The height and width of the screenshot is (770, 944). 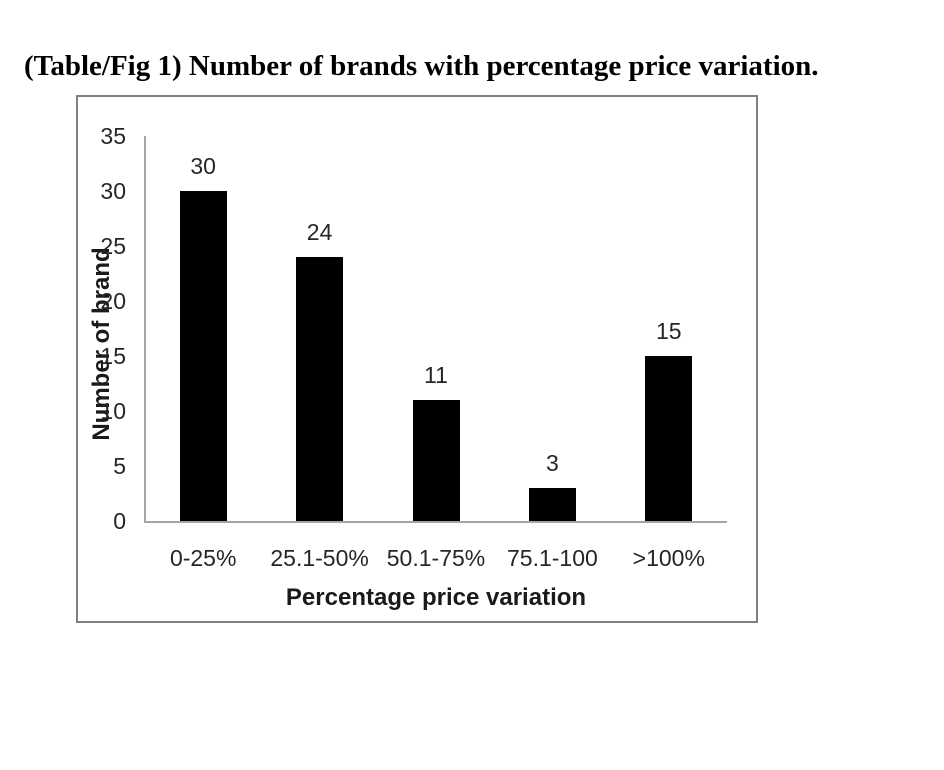 I want to click on x-tick-label: 25.1-50%, so click(x=319, y=558).